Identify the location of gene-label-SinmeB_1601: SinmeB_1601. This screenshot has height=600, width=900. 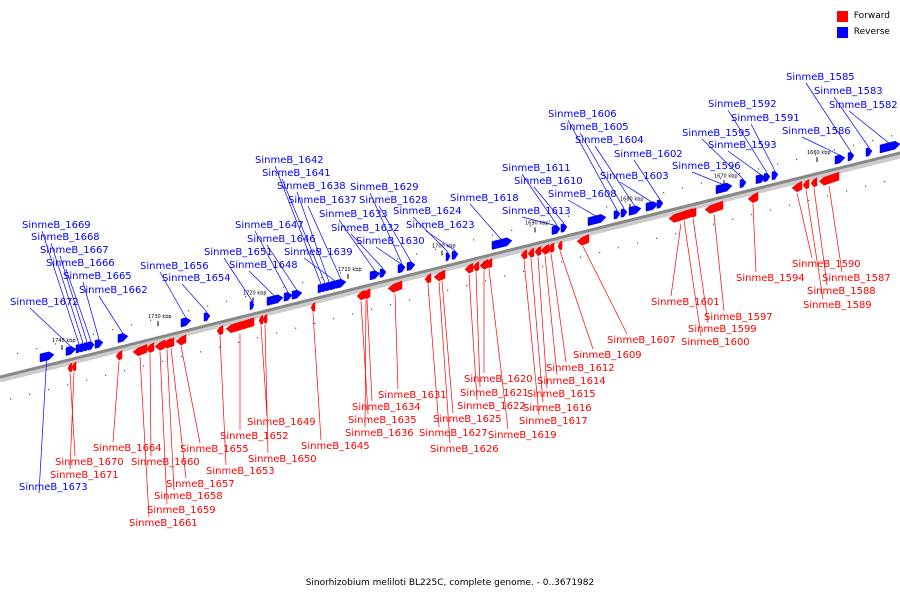
(685, 302).